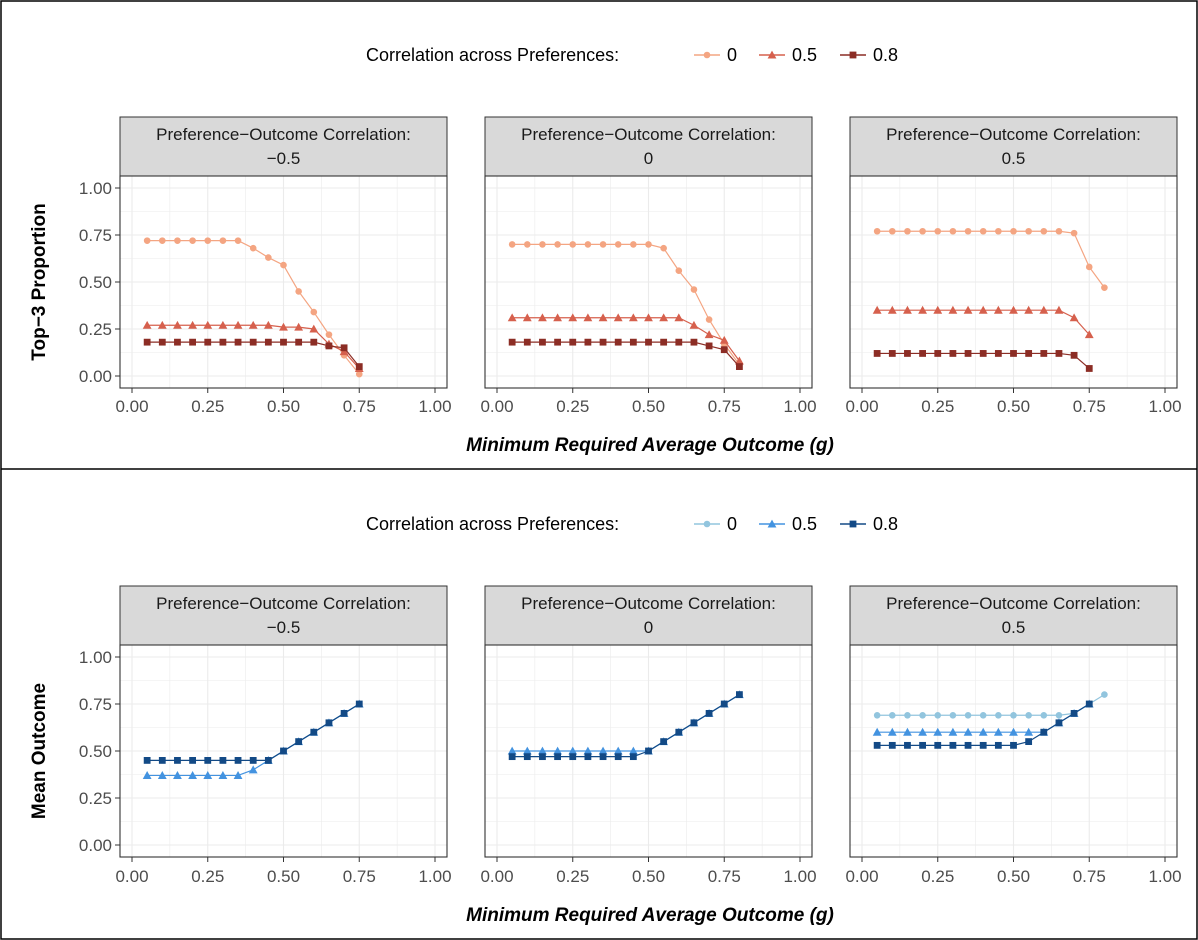 The image size is (1198, 940). What do you see at coordinates (869, 55) in the screenshot?
I see `legend-item-0.8: 0.8` at bounding box center [869, 55].